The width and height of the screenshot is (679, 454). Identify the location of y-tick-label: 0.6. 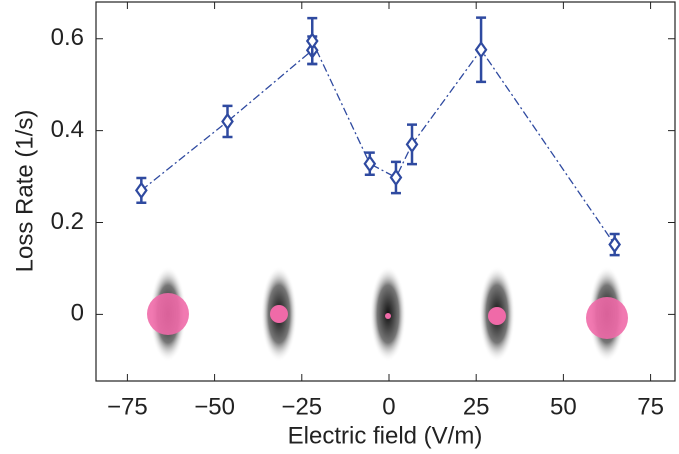
(67, 37).